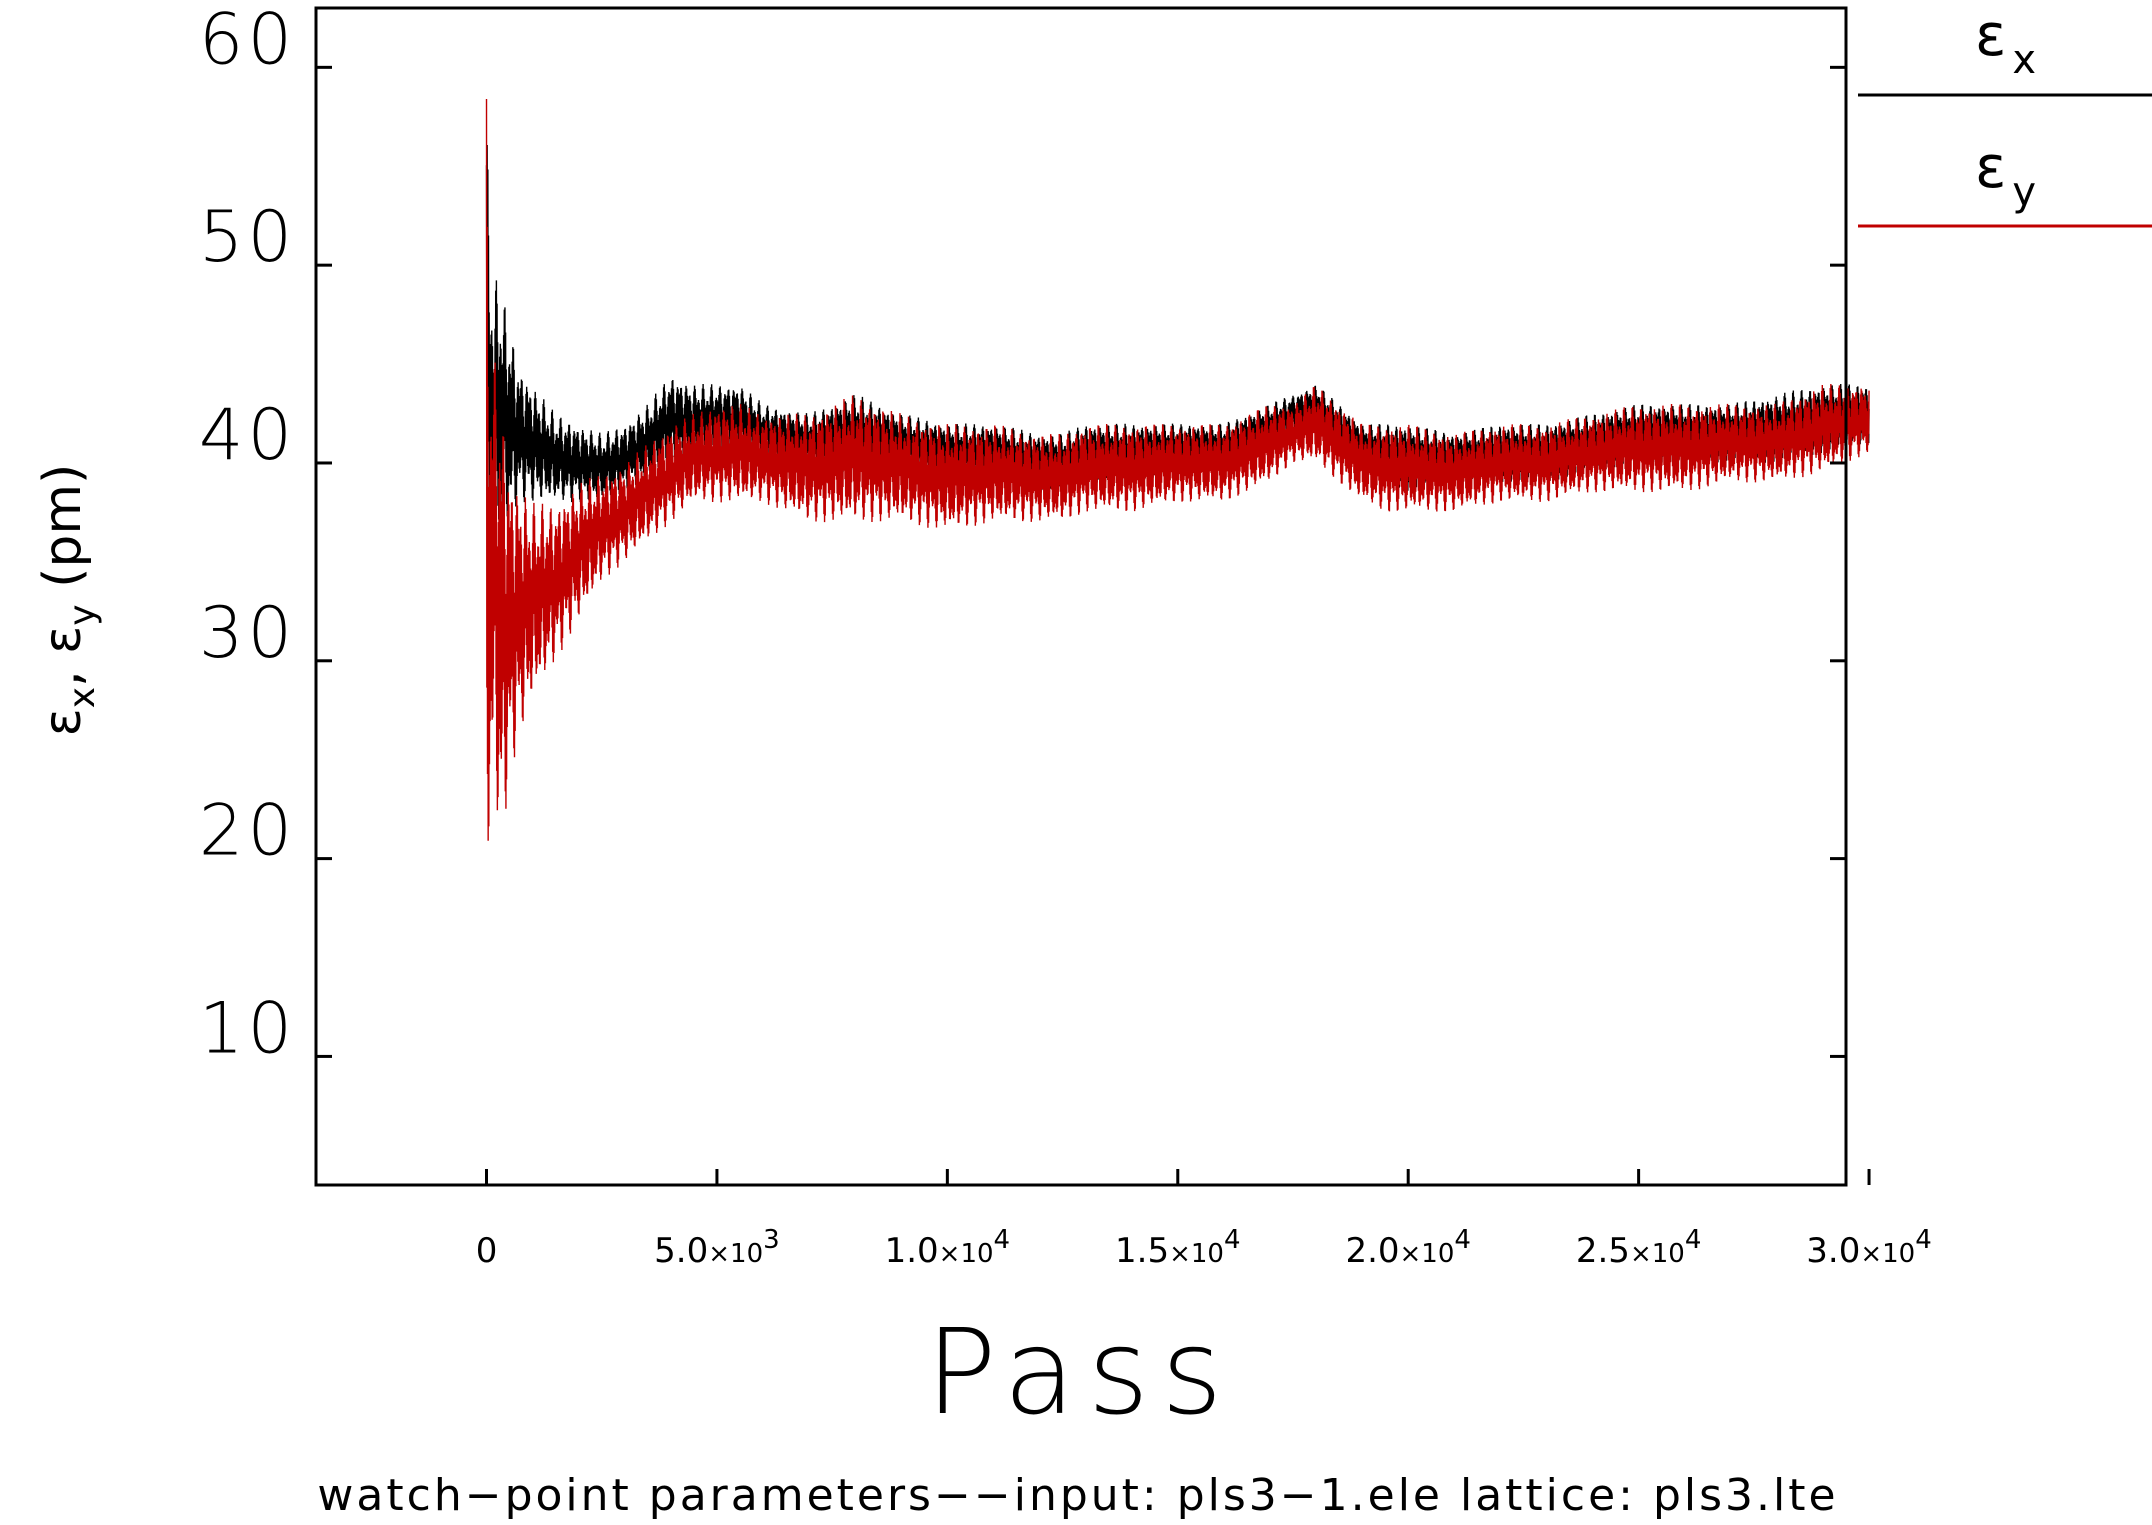 Image resolution: width=2152 pixels, height=1525 pixels. Describe the element at coordinates (247, 435) in the screenshot. I see `y-tick-label-40: 40` at that location.